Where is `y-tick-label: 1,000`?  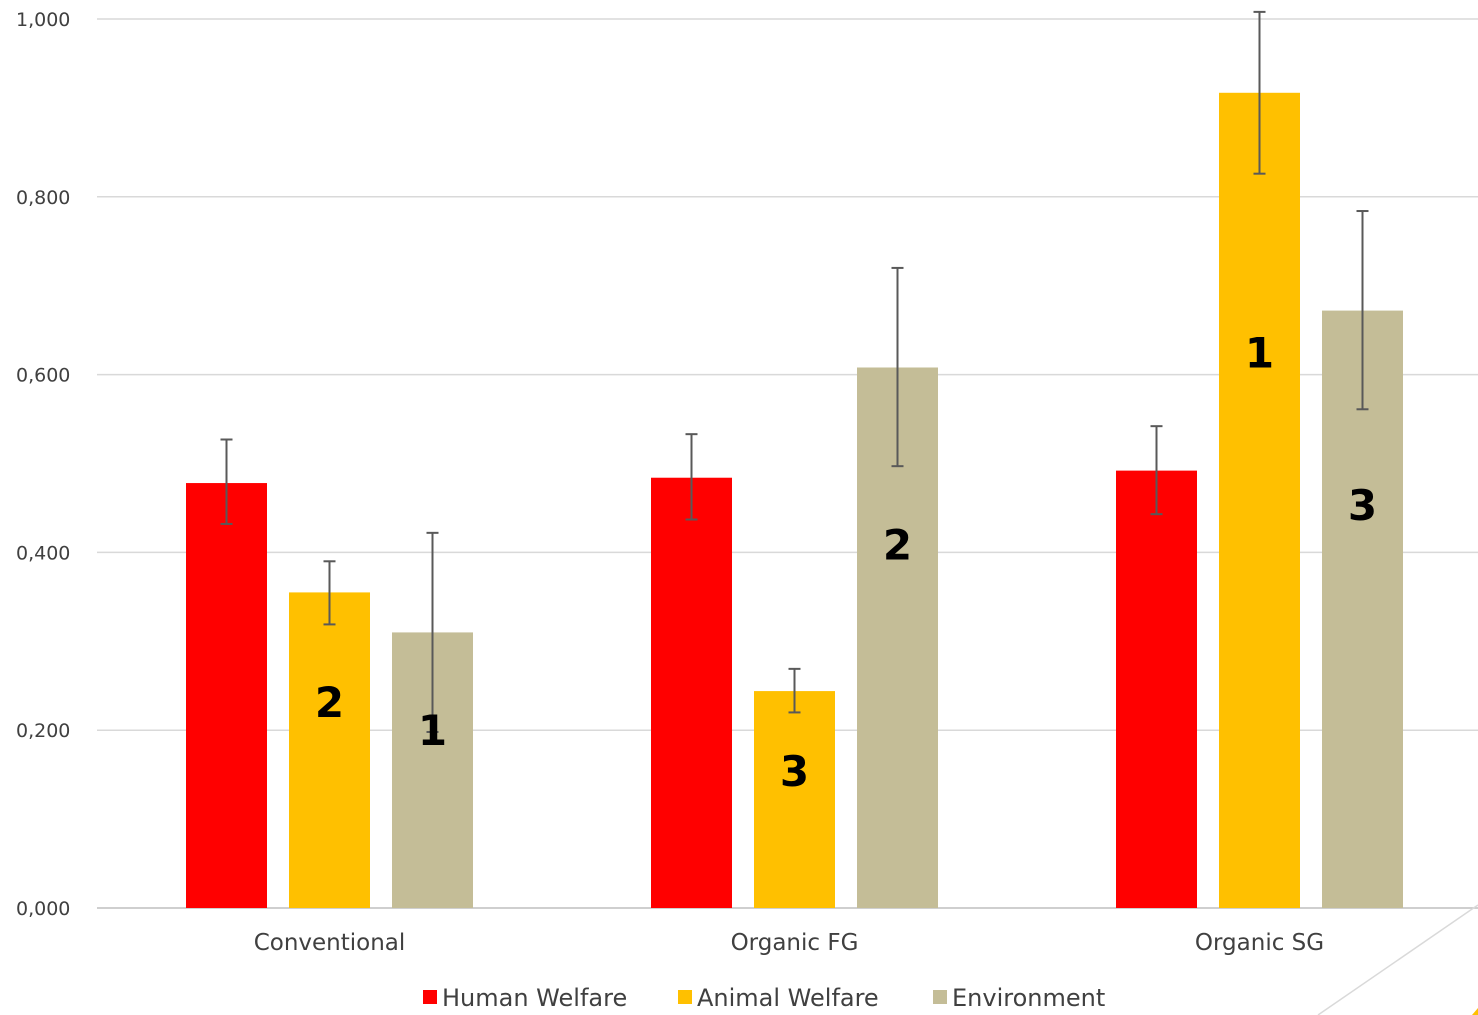
y-tick-label: 1,000 is located at coordinates (43, 20).